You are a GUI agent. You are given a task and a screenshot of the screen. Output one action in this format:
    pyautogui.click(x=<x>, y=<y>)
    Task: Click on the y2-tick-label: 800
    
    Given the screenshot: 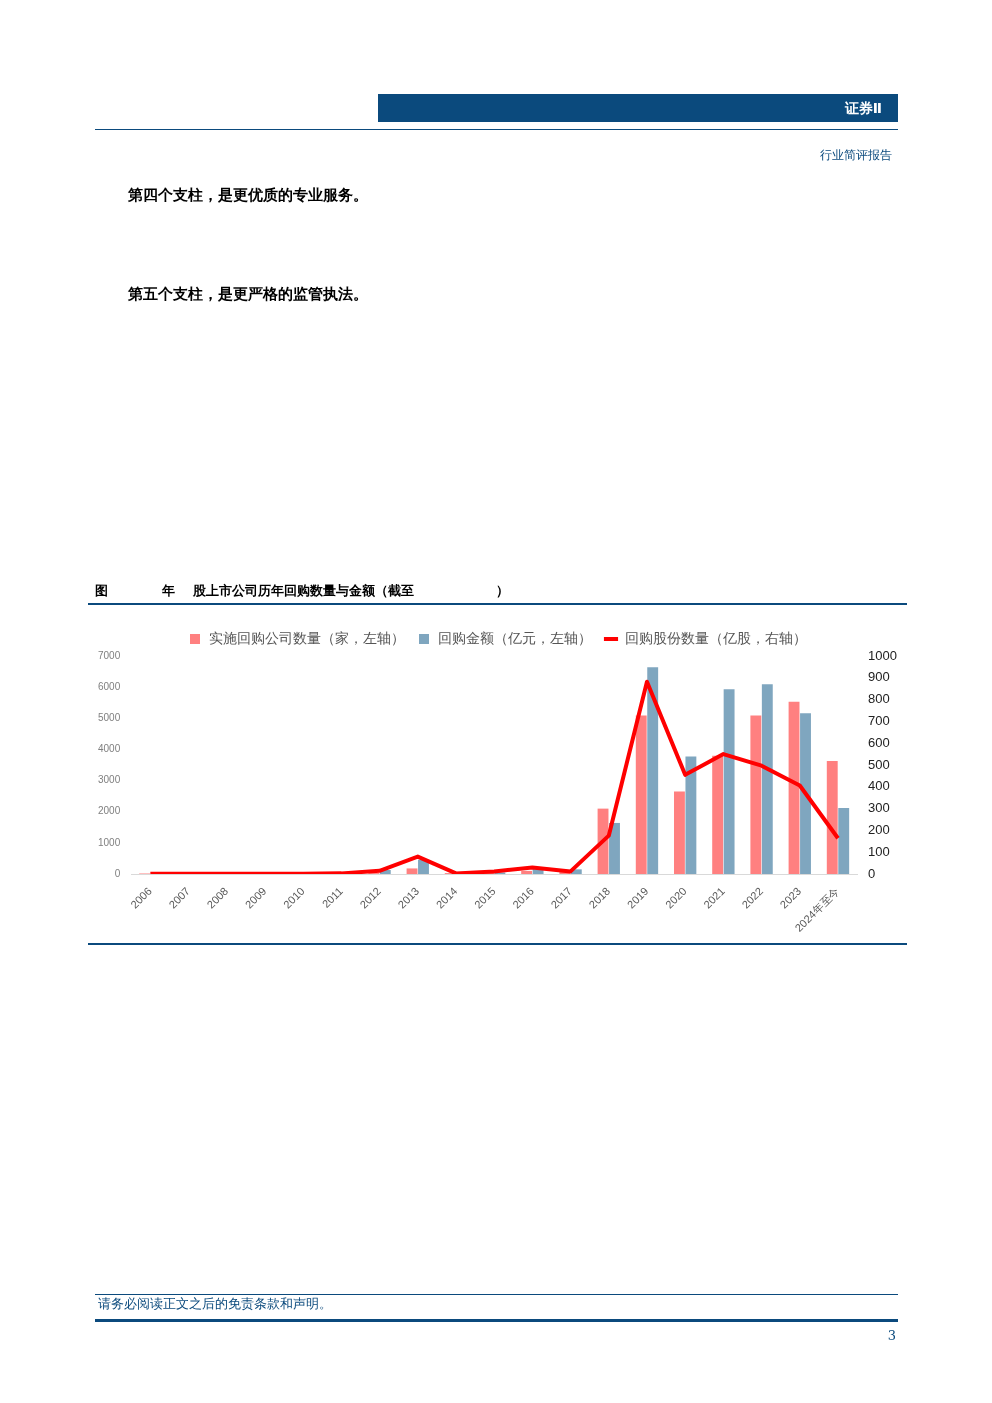 What is the action you would take?
    pyautogui.click(x=879, y=699)
    